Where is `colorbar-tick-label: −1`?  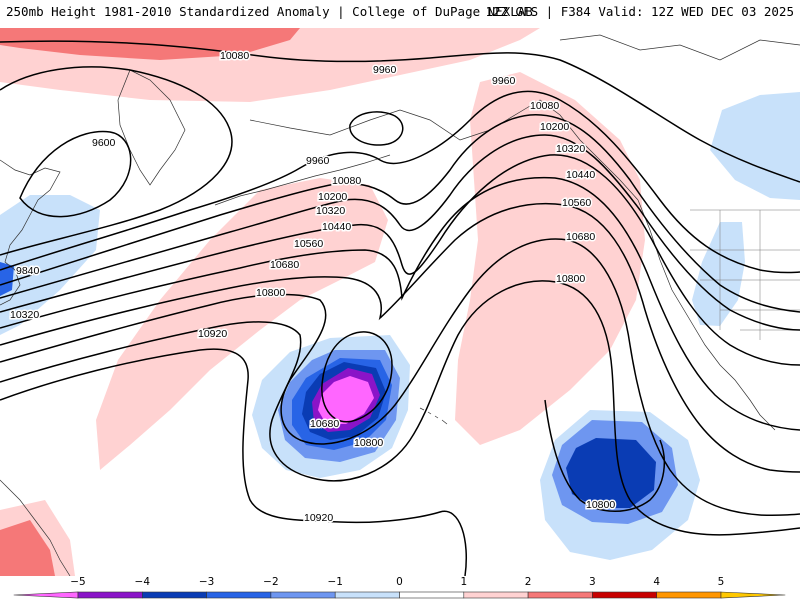 colorbar-tick-label: −1 is located at coordinates (334, 582).